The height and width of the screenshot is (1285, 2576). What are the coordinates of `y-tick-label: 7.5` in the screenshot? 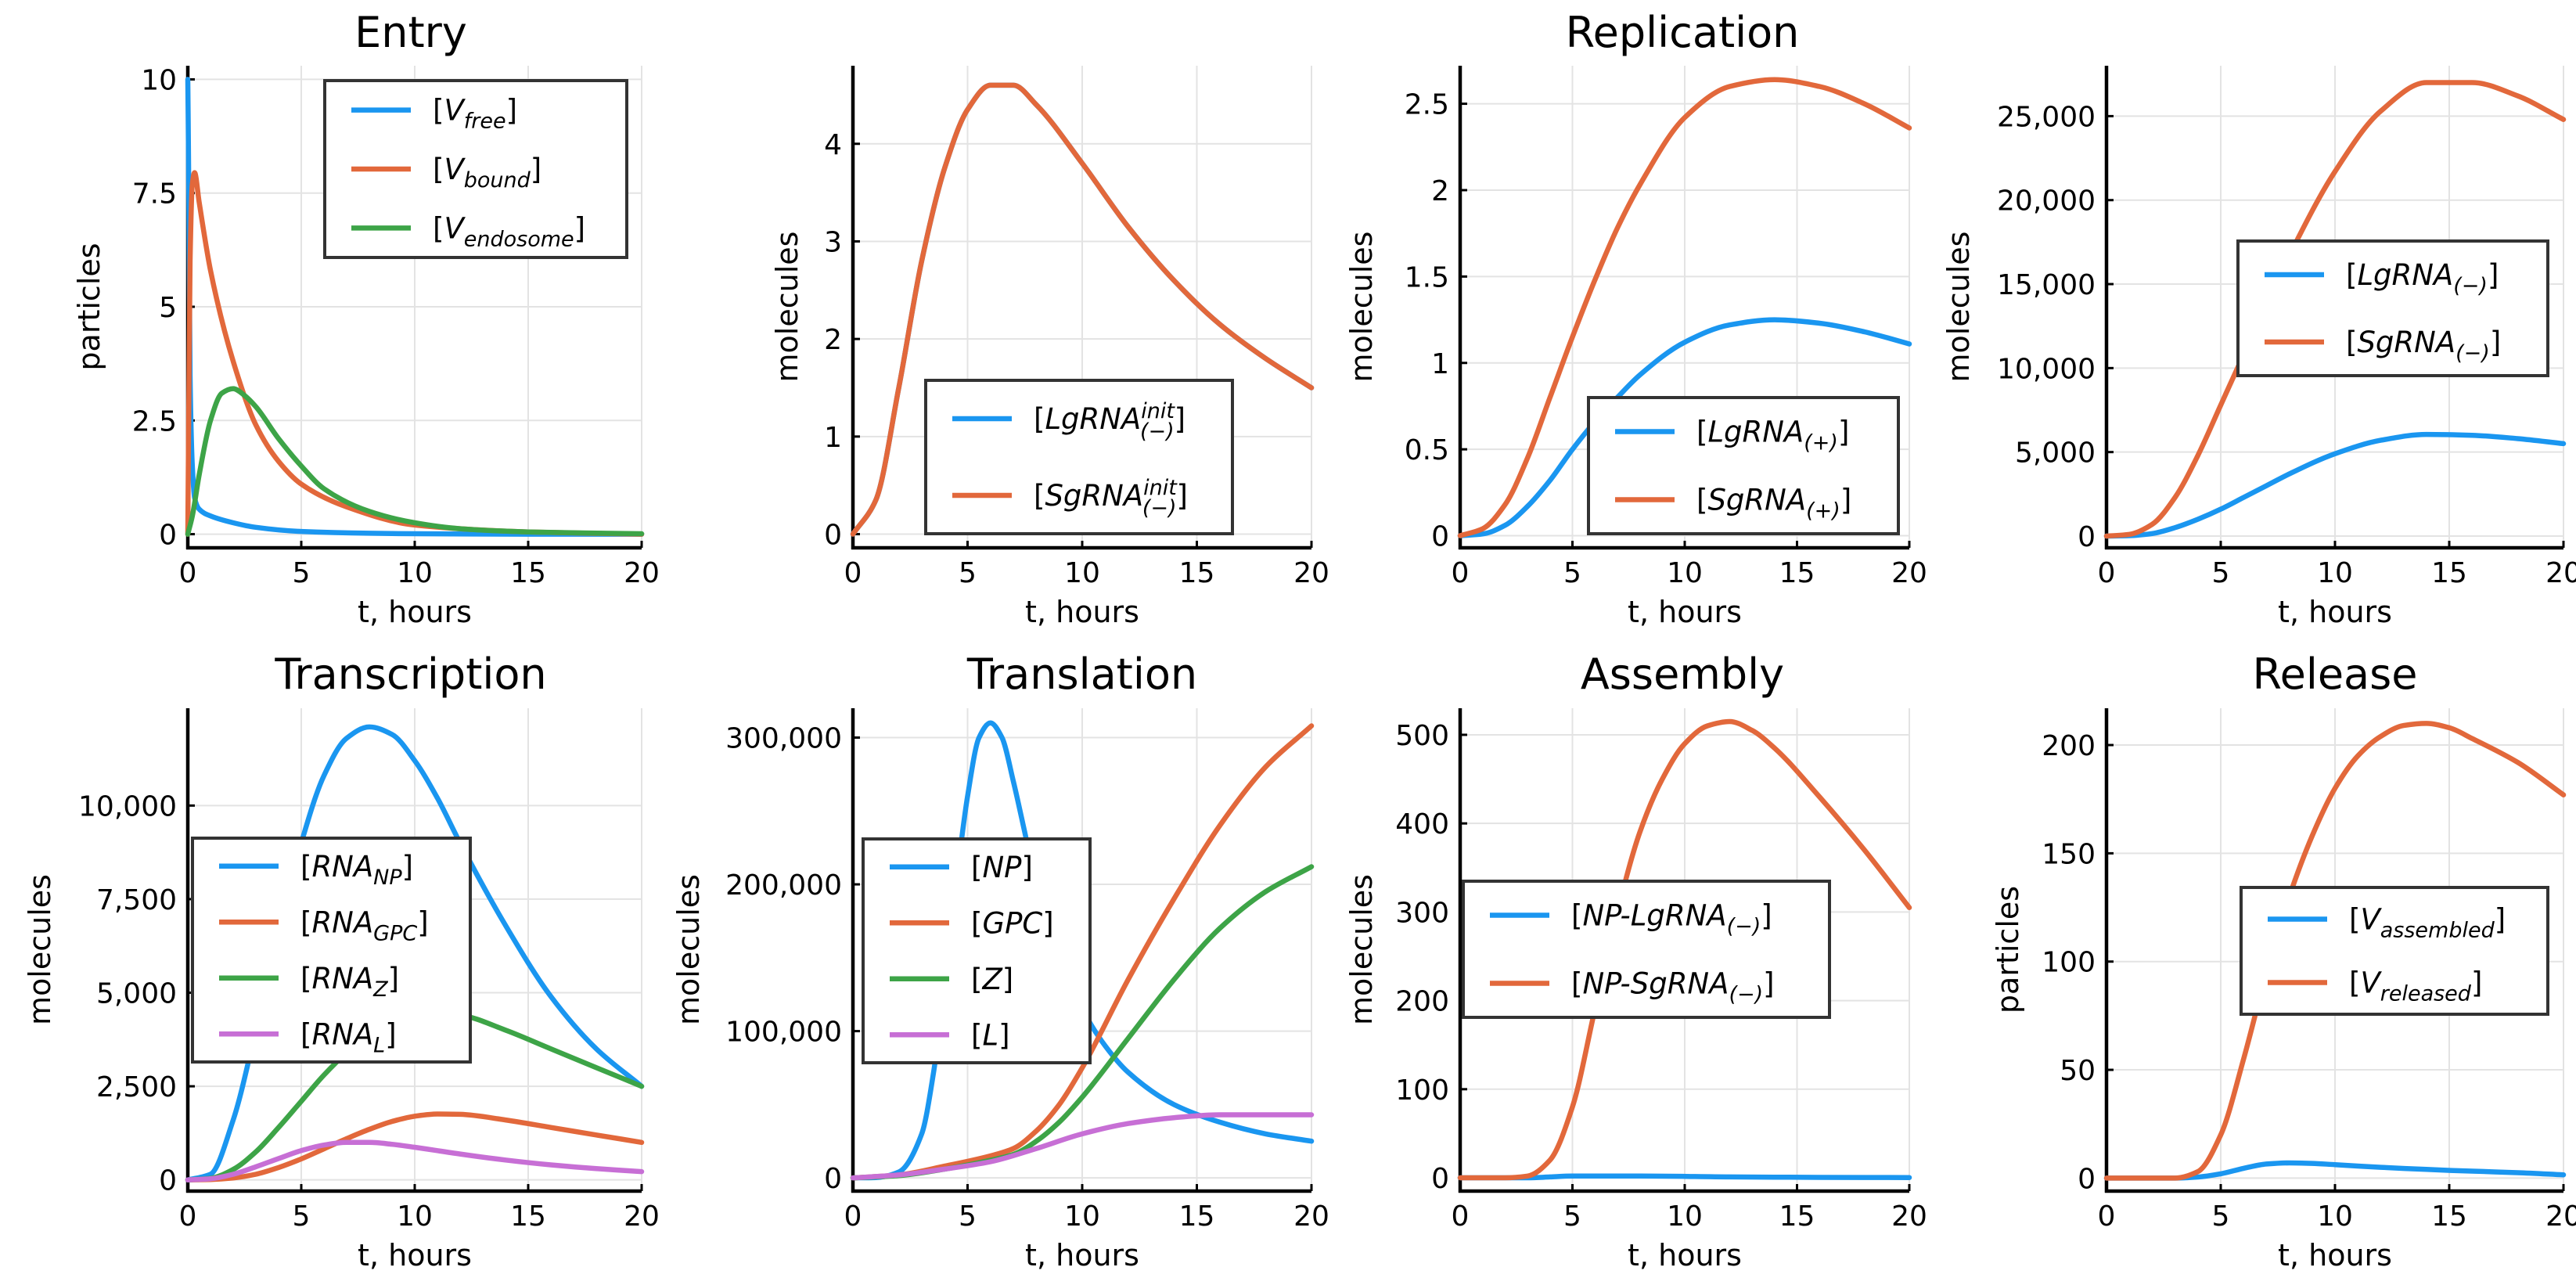 It's located at (154, 194).